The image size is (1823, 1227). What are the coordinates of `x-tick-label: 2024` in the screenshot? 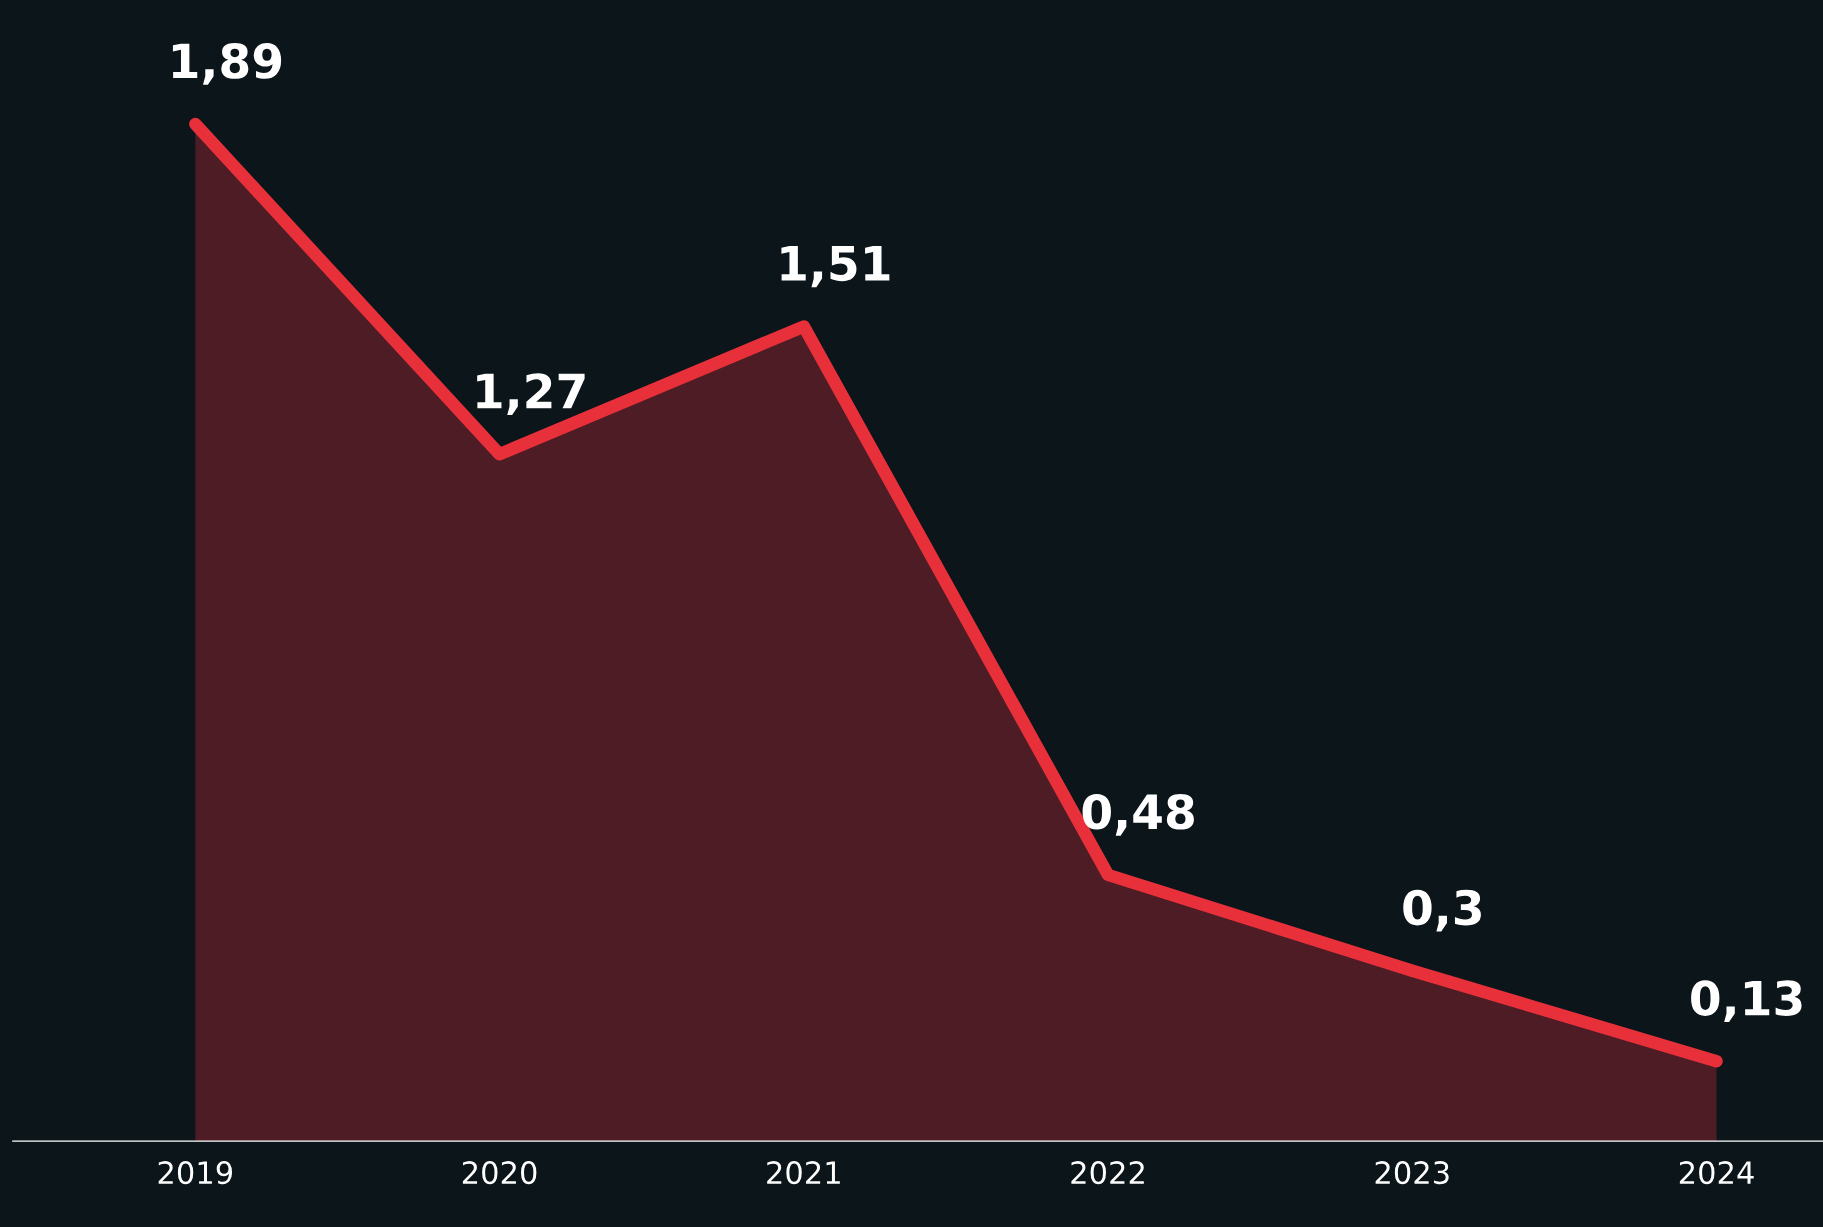 It's located at (1716, 1173).